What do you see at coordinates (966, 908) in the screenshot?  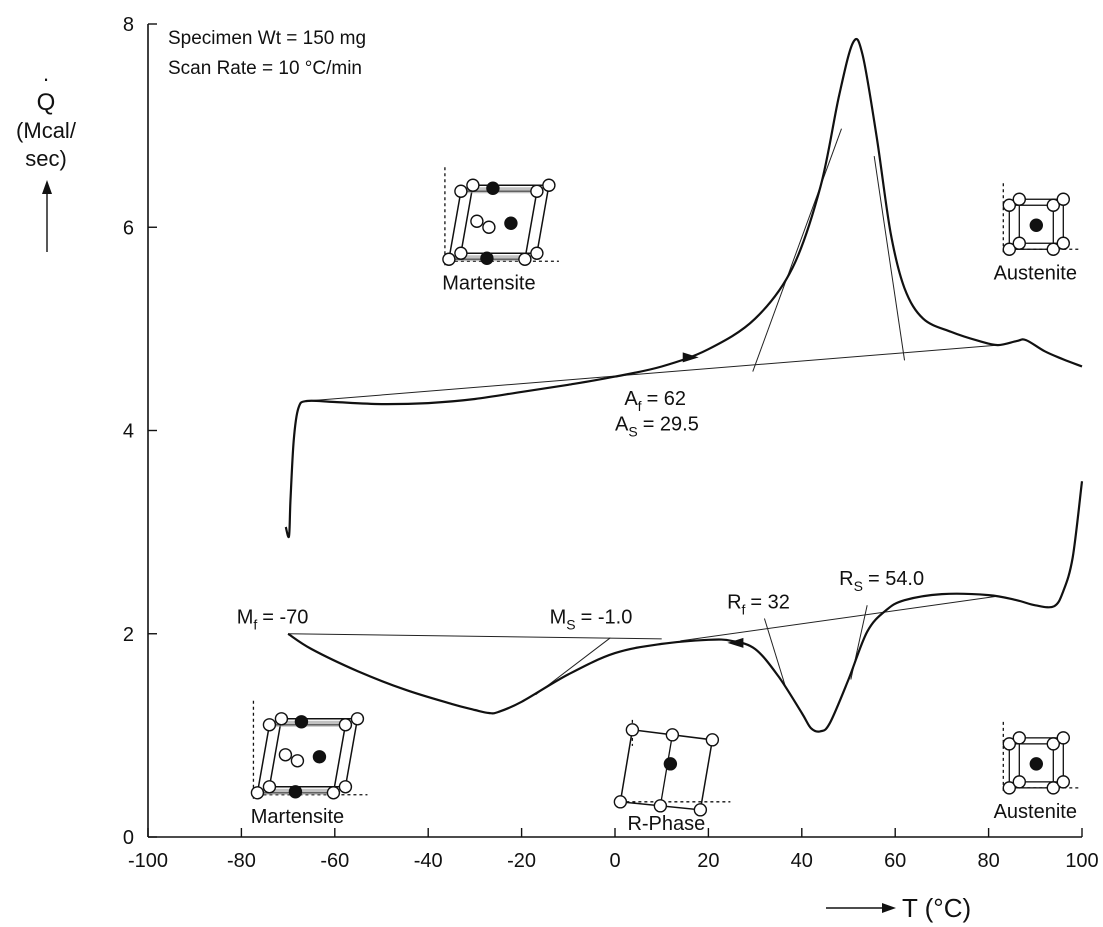 I see `x-label-suffix: )` at bounding box center [966, 908].